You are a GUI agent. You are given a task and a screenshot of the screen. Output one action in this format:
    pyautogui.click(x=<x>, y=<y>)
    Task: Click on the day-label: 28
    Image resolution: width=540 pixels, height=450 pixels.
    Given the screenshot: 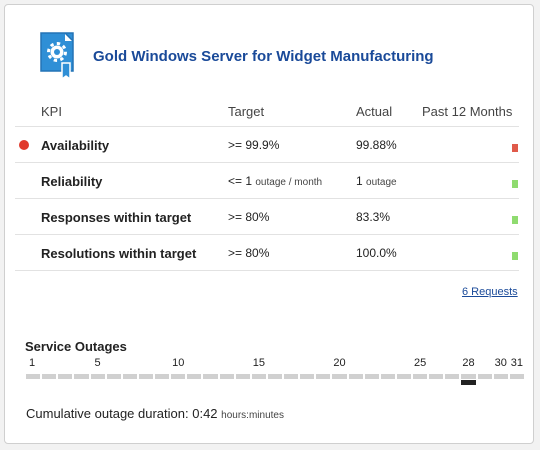 What is the action you would take?
    pyautogui.click(x=468, y=363)
    